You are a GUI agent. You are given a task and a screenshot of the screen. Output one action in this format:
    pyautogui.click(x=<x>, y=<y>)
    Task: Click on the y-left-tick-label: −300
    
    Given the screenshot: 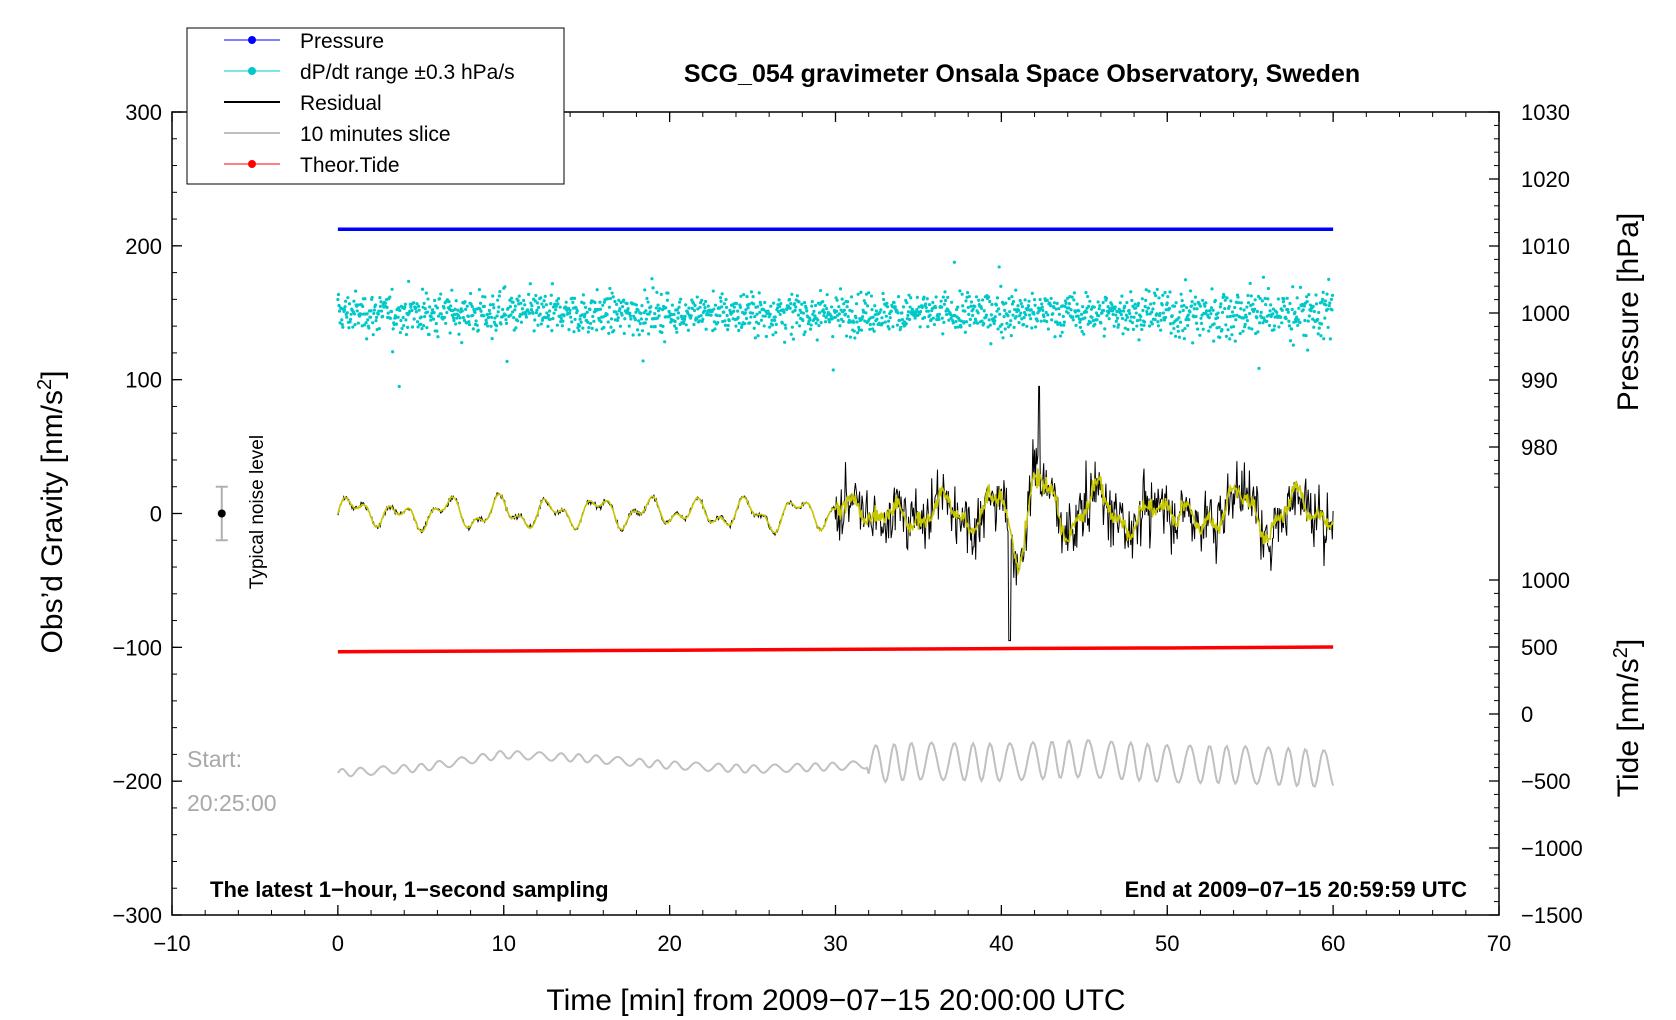 What is the action you would take?
    pyautogui.click(x=137, y=915)
    